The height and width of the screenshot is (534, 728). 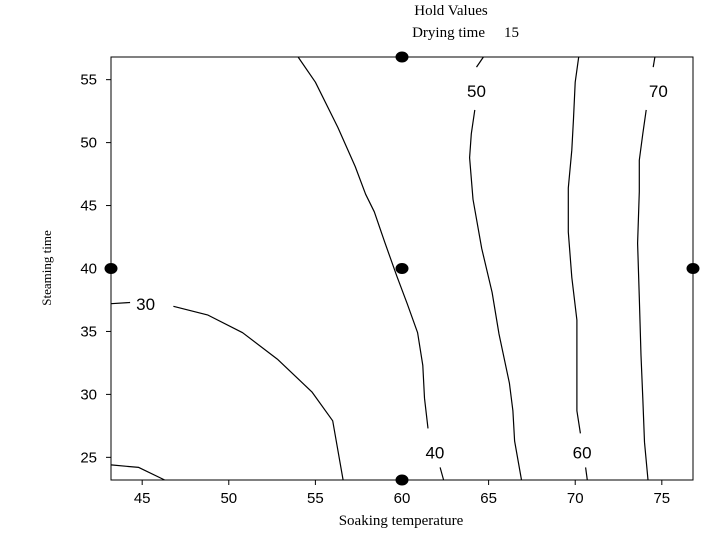 What do you see at coordinates (88, 206) in the screenshot?
I see `y-tick-label: 45` at bounding box center [88, 206].